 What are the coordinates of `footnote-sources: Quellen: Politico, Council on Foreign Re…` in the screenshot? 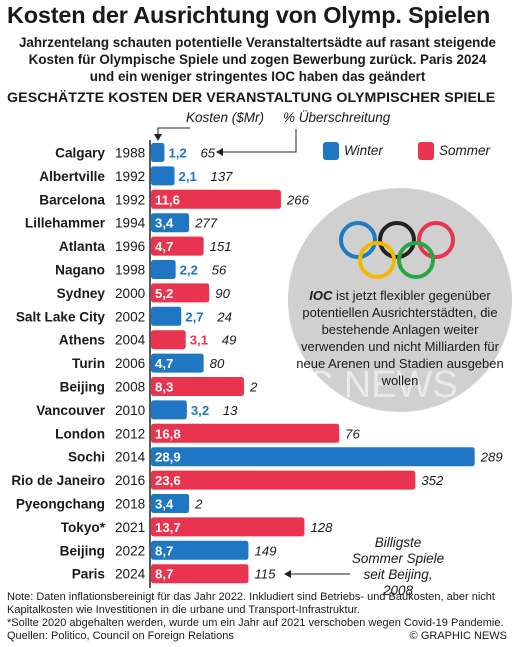 It's located at (120, 636).